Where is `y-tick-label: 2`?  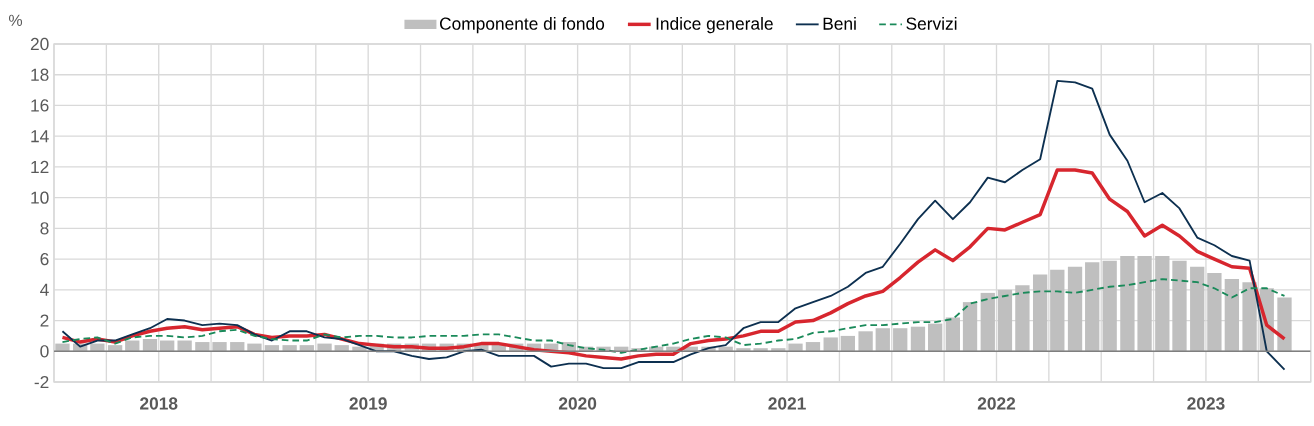
y-tick-label: 2 is located at coordinates (44, 320).